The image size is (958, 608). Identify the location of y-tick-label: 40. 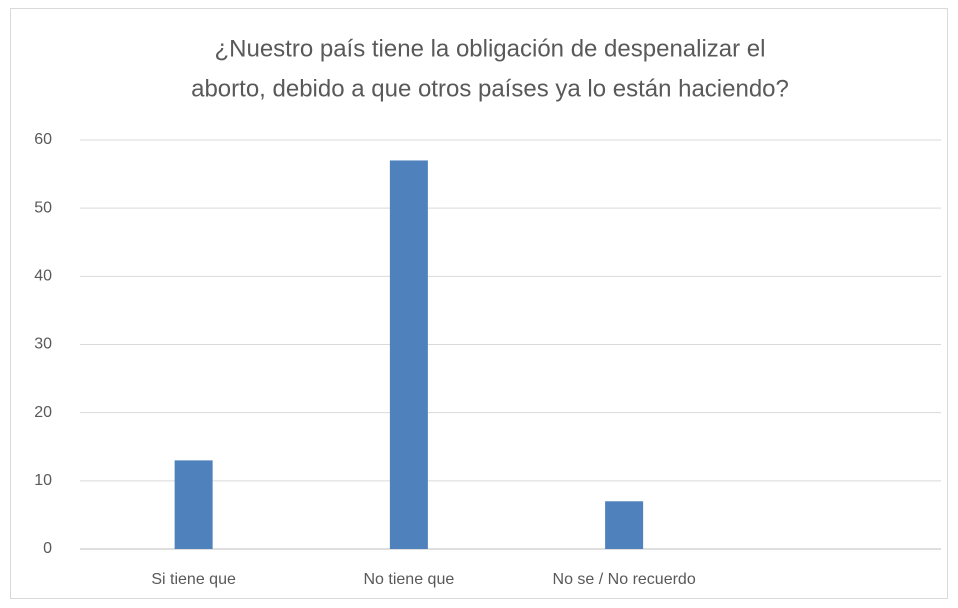
(43, 276).